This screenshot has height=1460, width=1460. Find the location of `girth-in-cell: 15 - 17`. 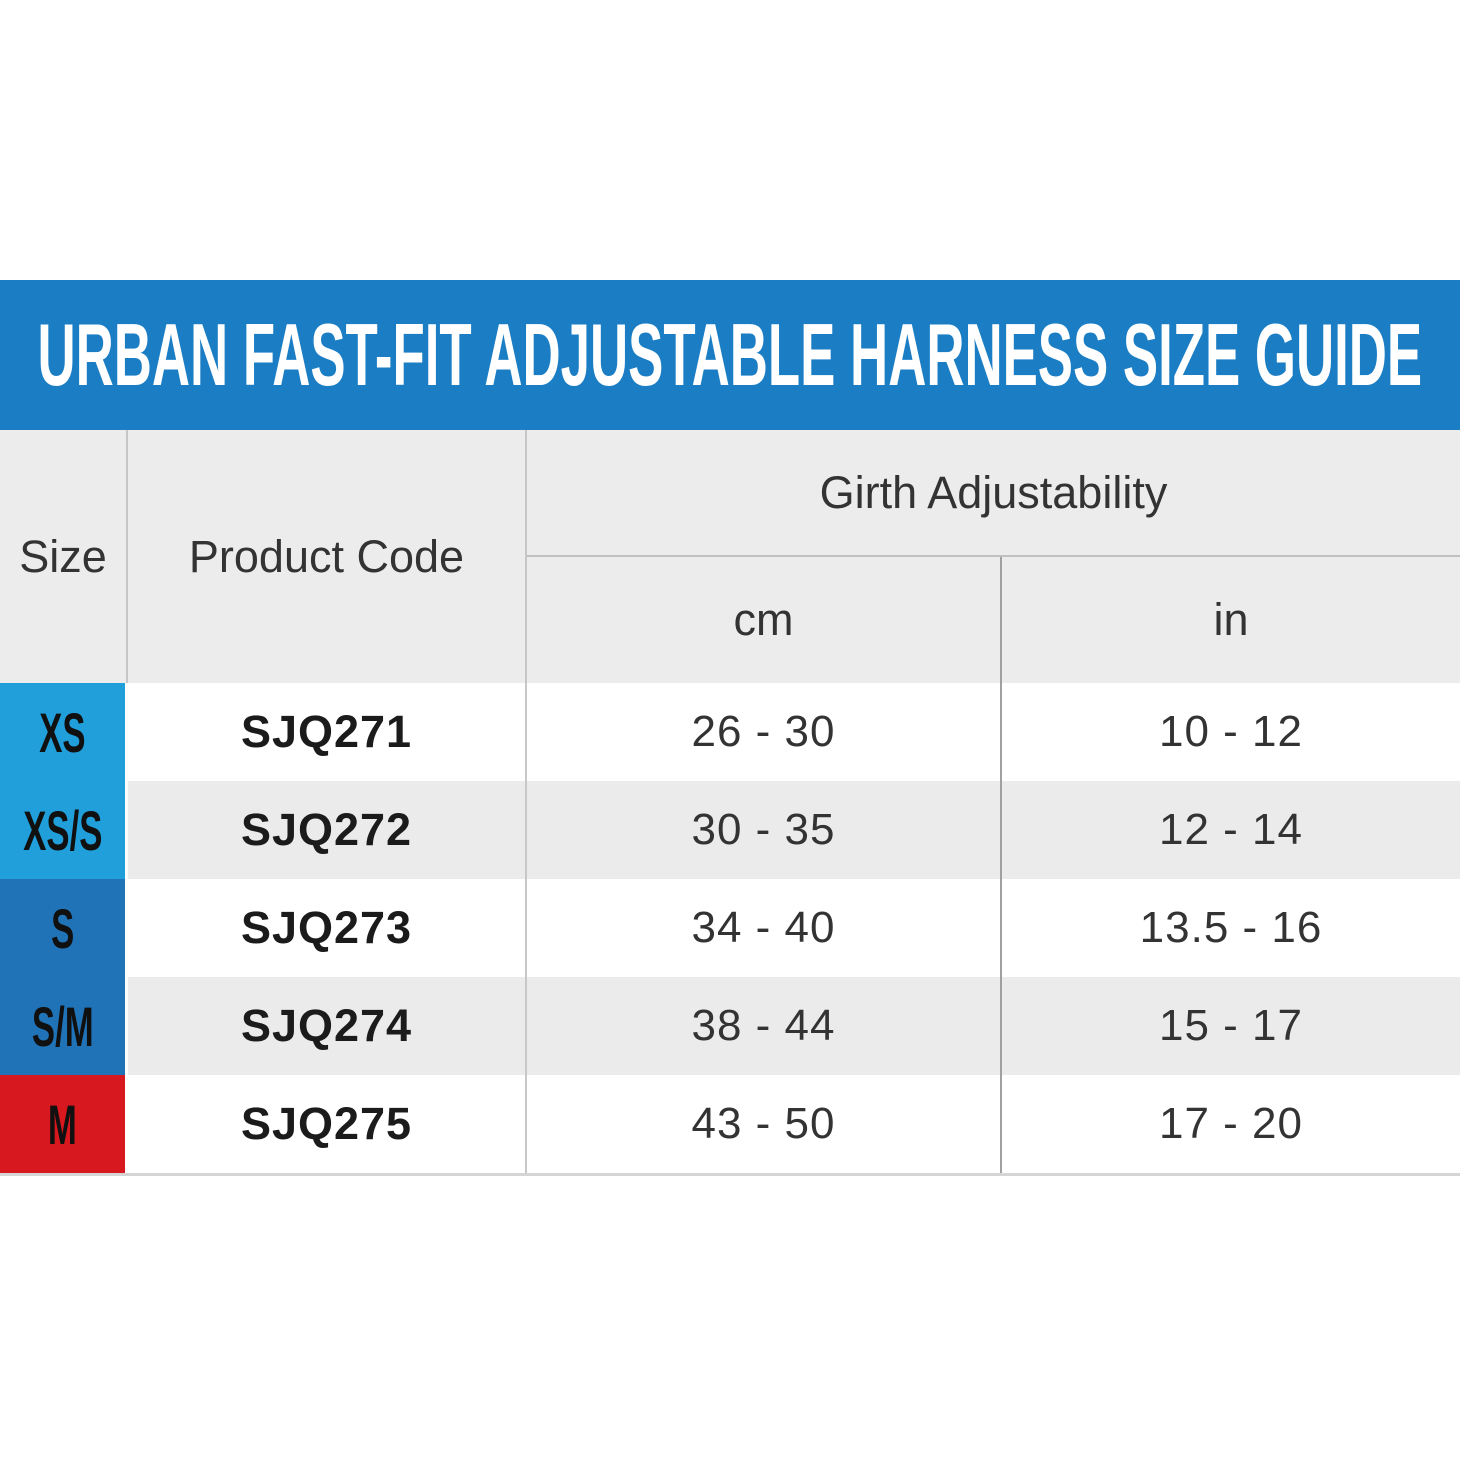

girth-in-cell: 15 - 17 is located at coordinates (1231, 1026).